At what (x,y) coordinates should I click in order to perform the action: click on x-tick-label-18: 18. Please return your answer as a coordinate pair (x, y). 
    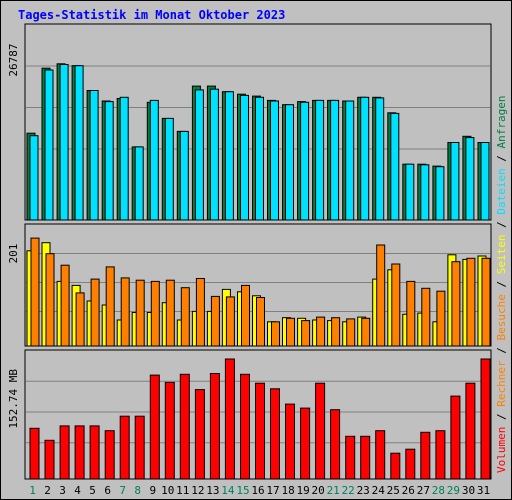
    Looking at the image, I should click on (287, 490).